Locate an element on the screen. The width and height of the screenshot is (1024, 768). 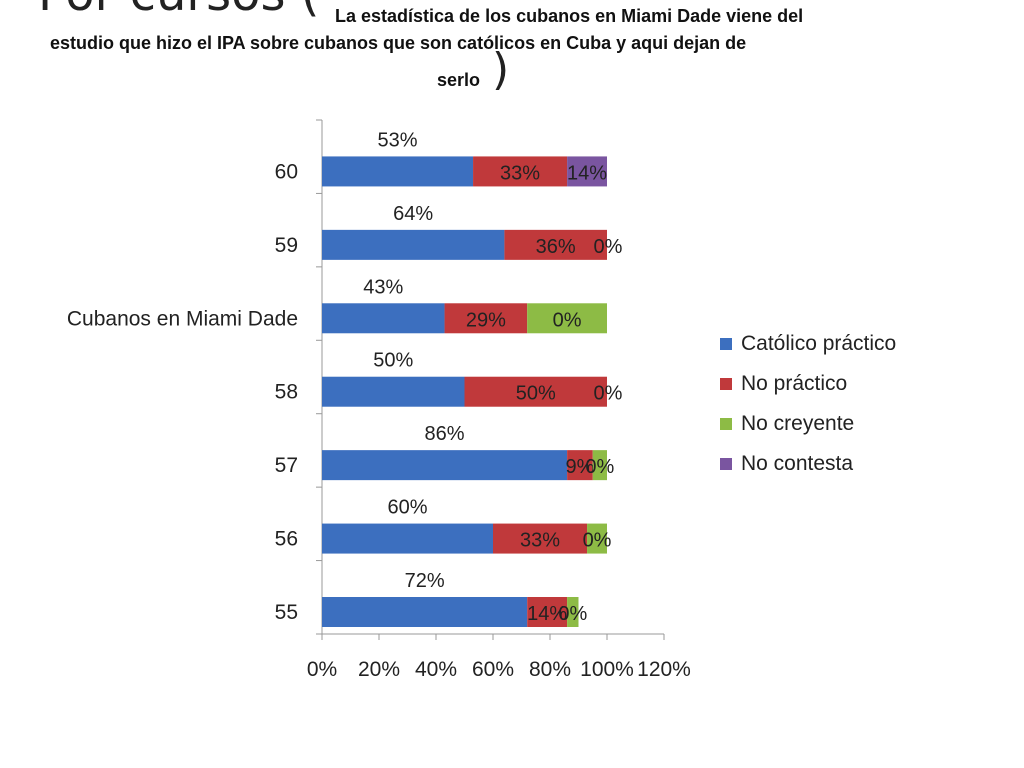
legend-item: No práctico is located at coordinates (808, 384).